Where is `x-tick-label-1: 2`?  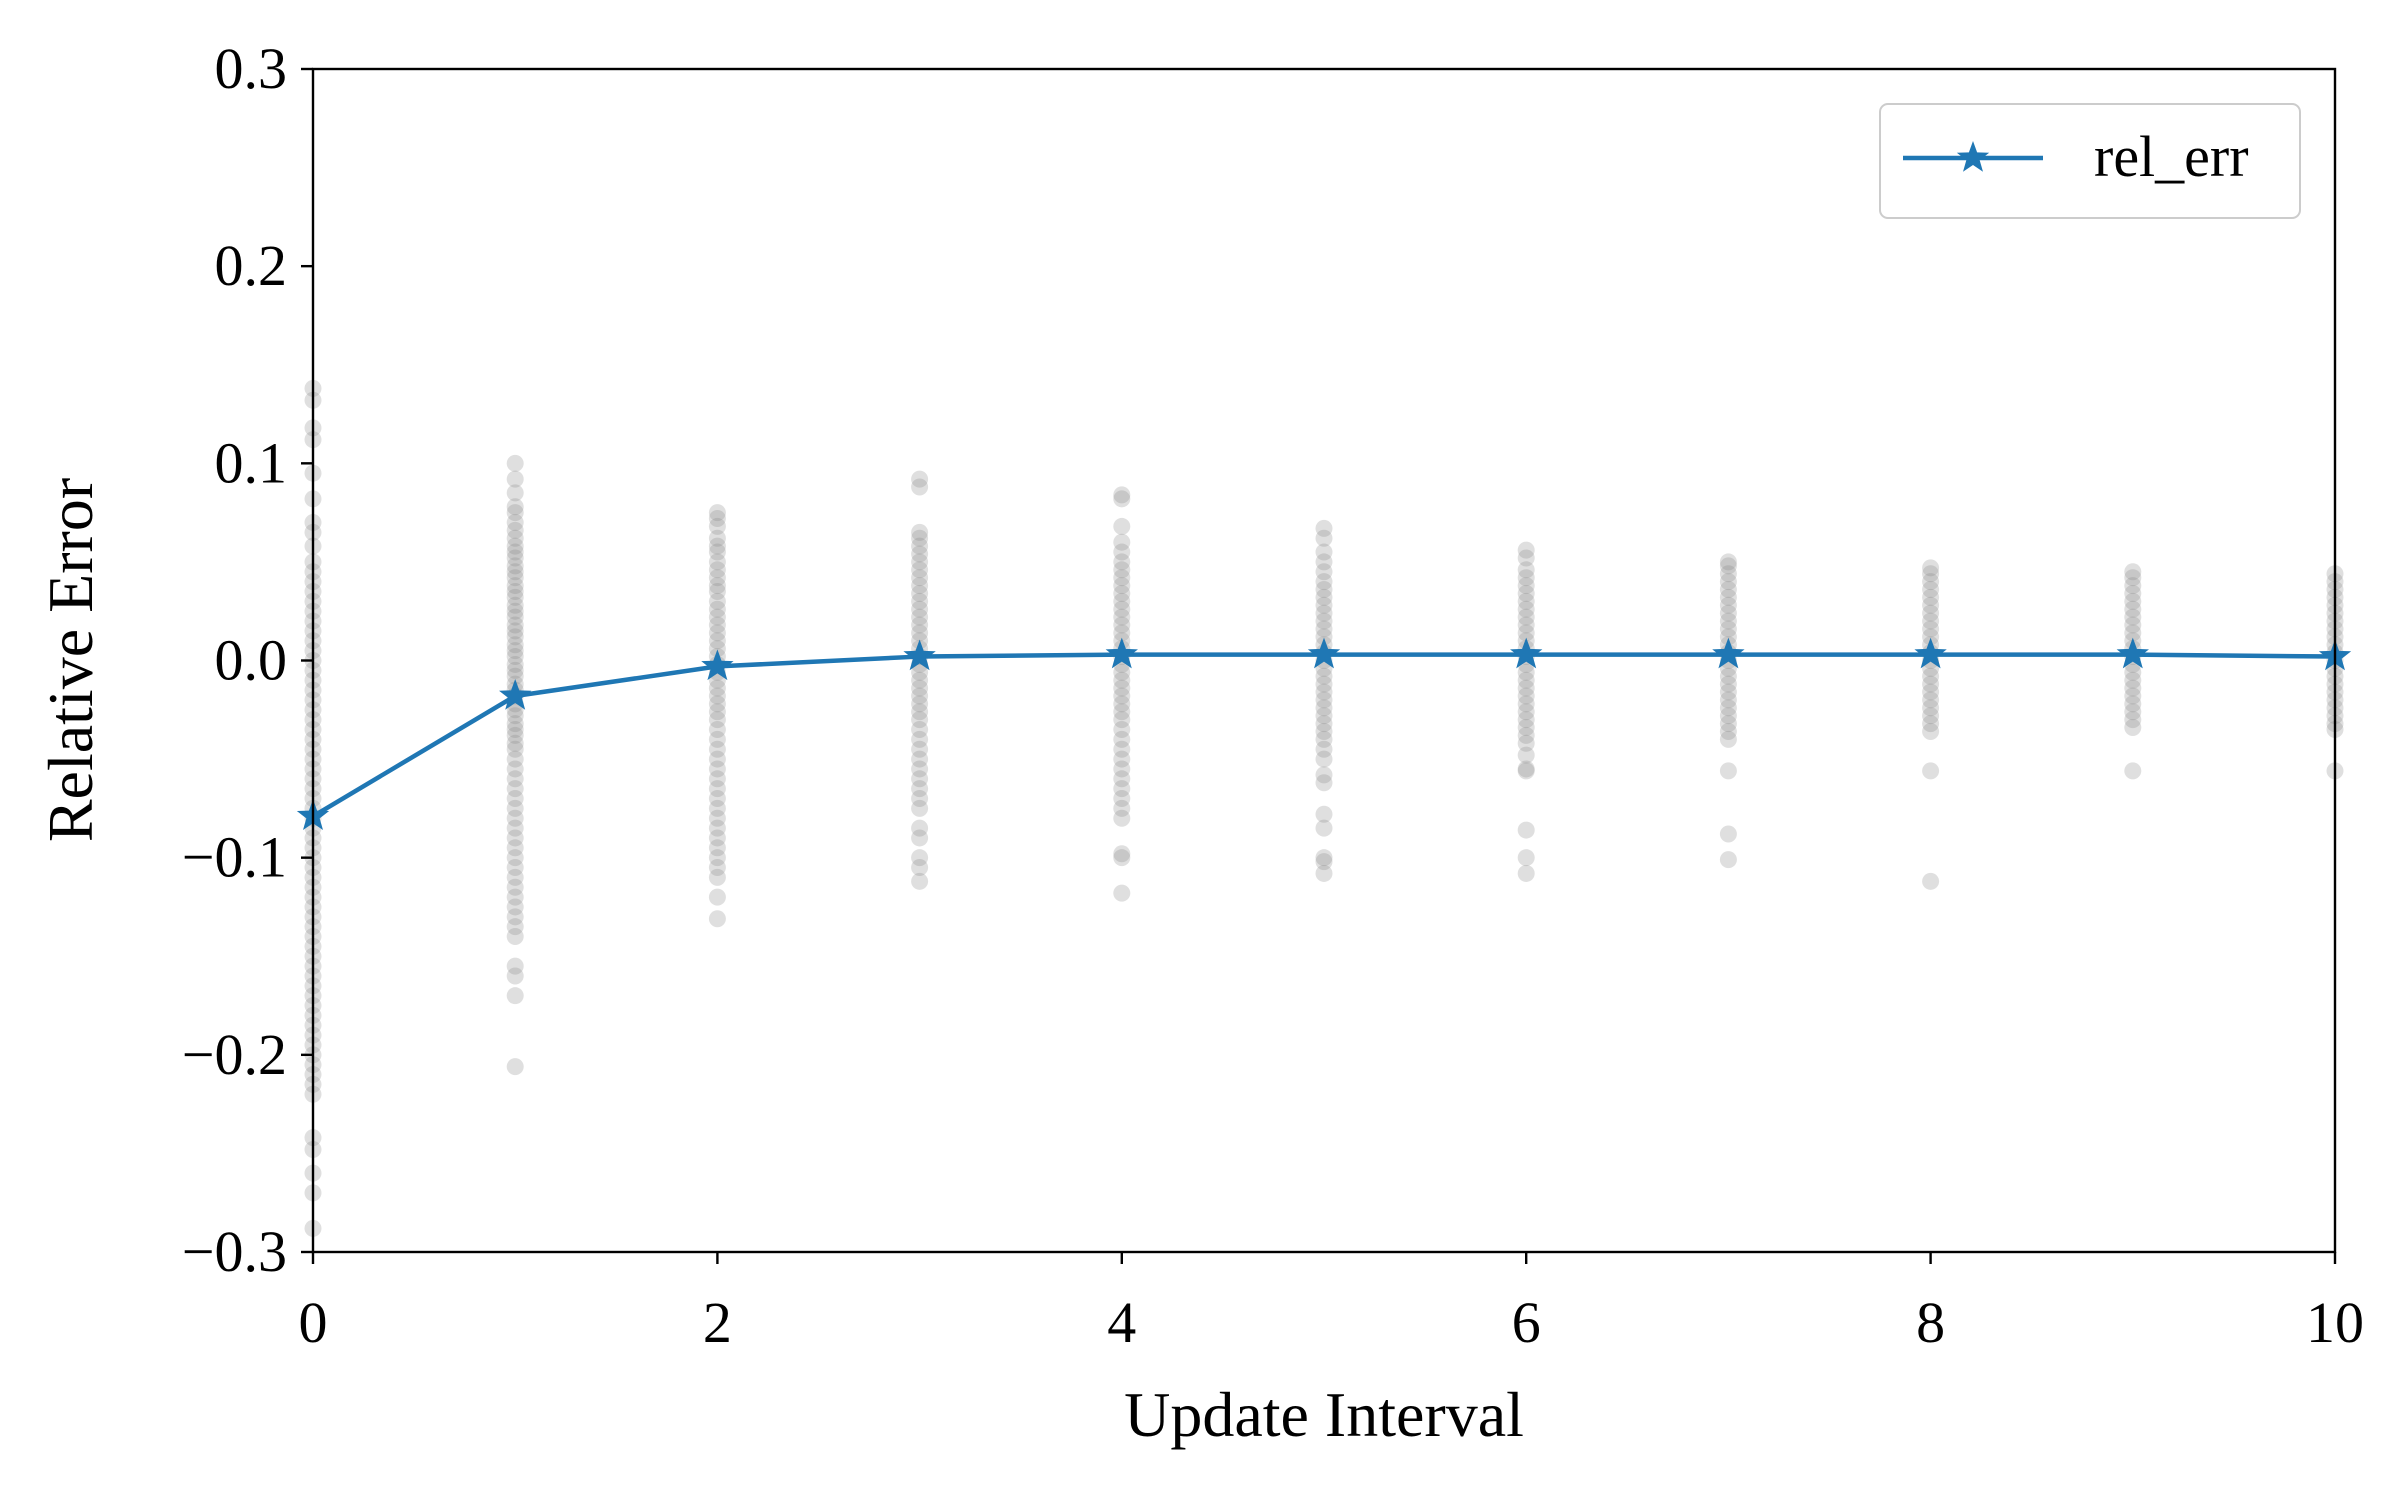 x-tick-label-1: 2 is located at coordinates (717, 1322).